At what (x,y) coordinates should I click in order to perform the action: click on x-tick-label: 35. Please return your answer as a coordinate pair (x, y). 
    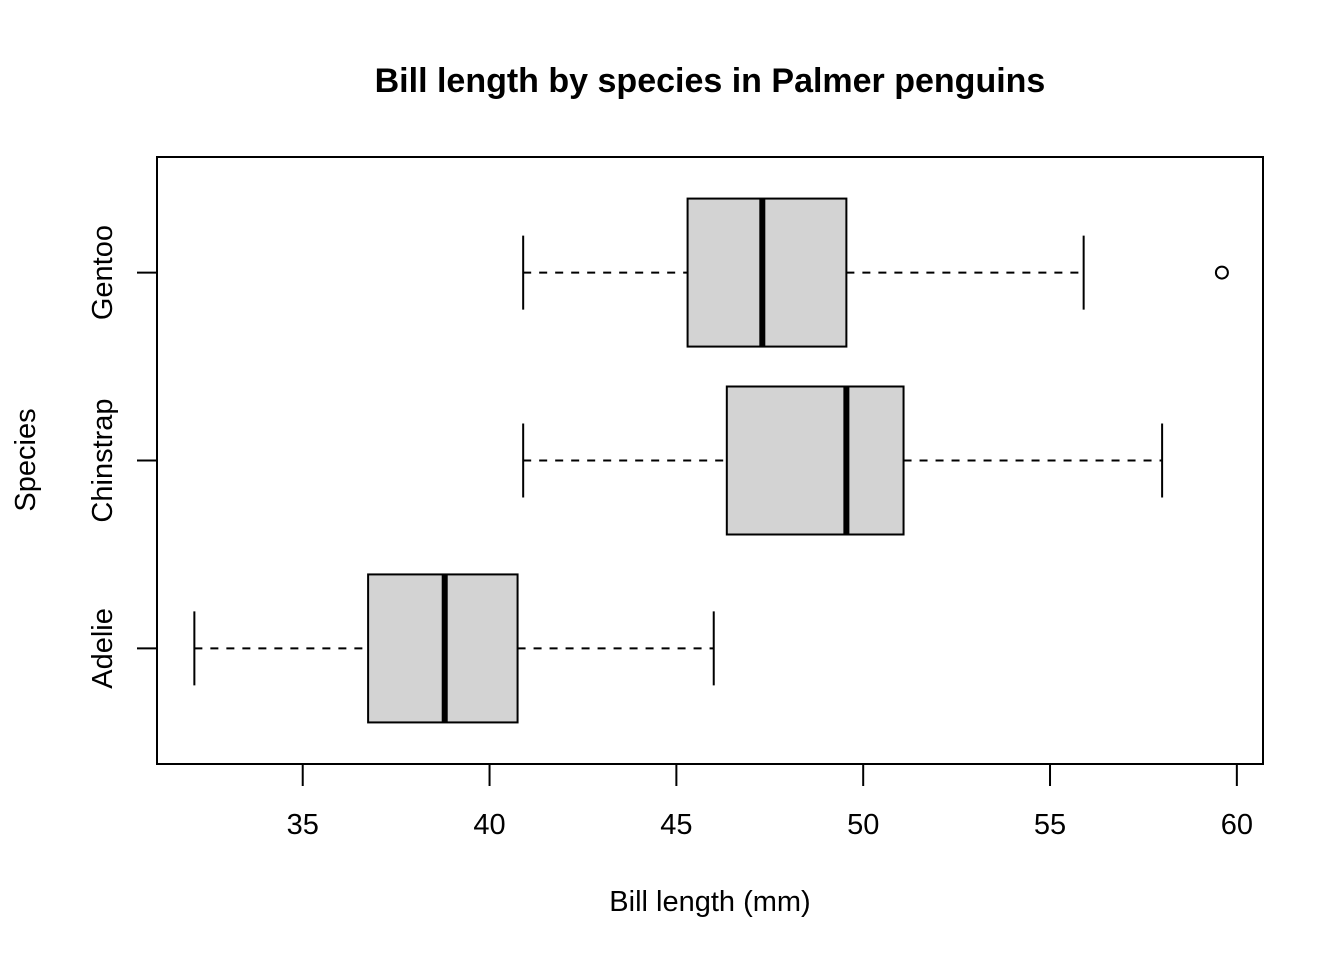
    Looking at the image, I should click on (303, 825).